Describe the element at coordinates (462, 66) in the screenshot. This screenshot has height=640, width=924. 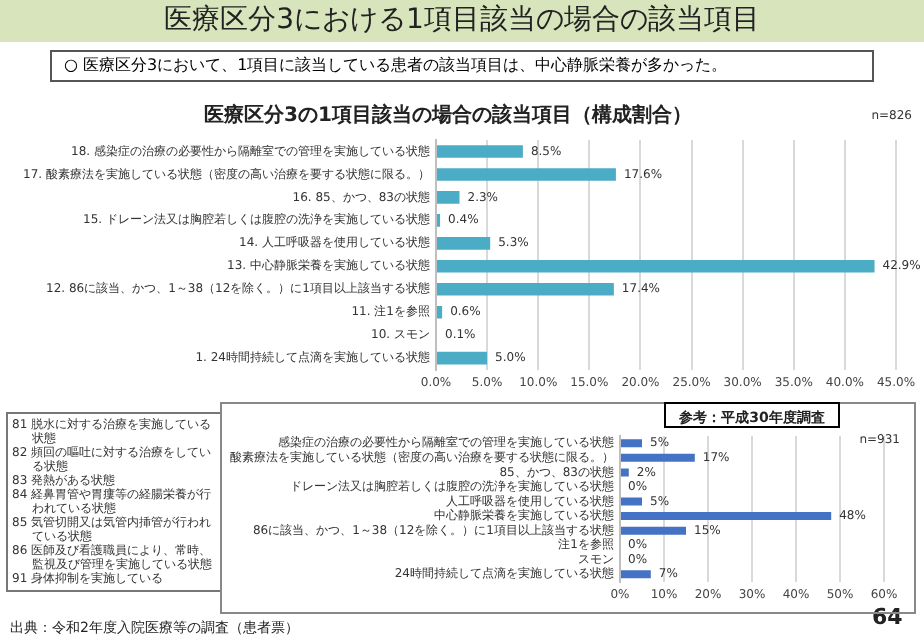
I see `text: ○ 医療区分3において、1項目に該当している患者の該当項目は、中心静脈栄養が多かった。` at that location.